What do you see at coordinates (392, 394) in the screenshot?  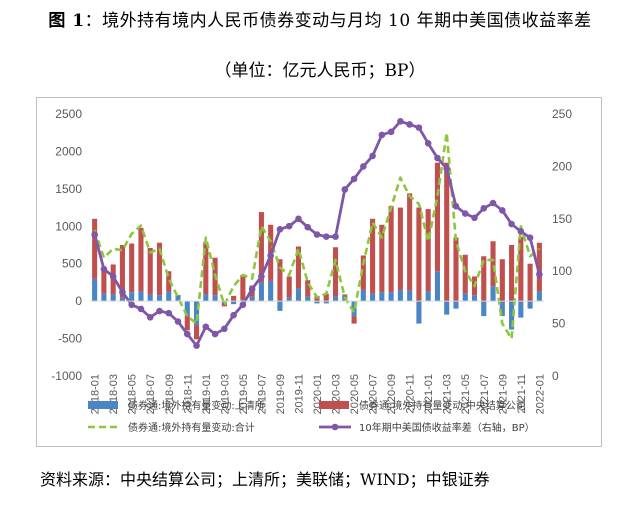 I see `x-tick-label: 2020-09` at bounding box center [392, 394].